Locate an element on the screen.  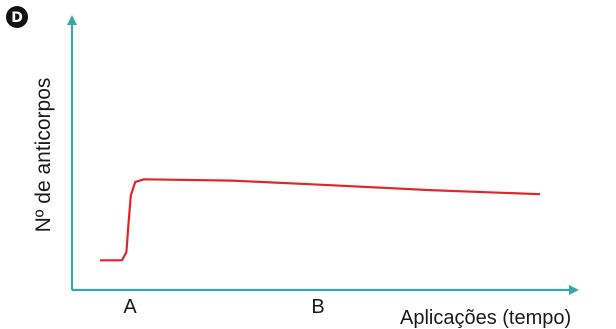
panel-label: D is located at coordinates (17, 18).